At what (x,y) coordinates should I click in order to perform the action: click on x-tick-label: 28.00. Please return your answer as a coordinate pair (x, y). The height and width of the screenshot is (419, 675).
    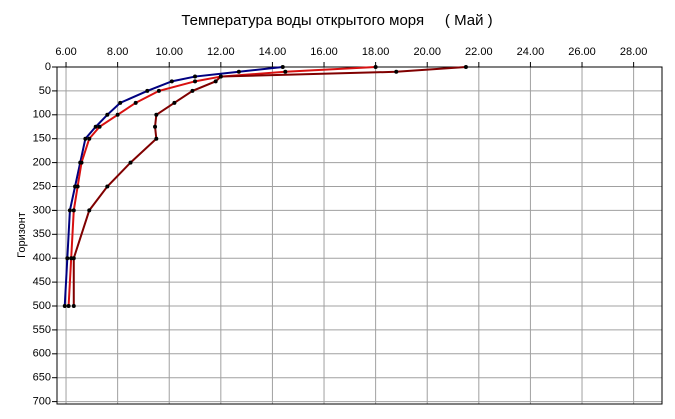
    Looking at the image, I should click on (634, 52).